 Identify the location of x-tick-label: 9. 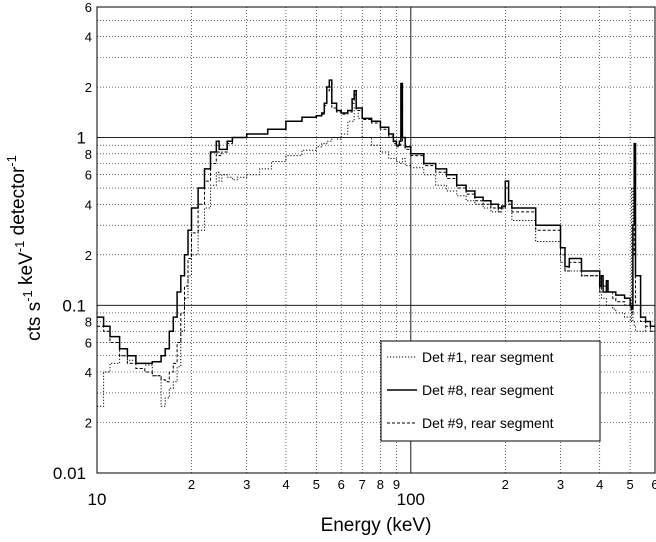
(396, 484).